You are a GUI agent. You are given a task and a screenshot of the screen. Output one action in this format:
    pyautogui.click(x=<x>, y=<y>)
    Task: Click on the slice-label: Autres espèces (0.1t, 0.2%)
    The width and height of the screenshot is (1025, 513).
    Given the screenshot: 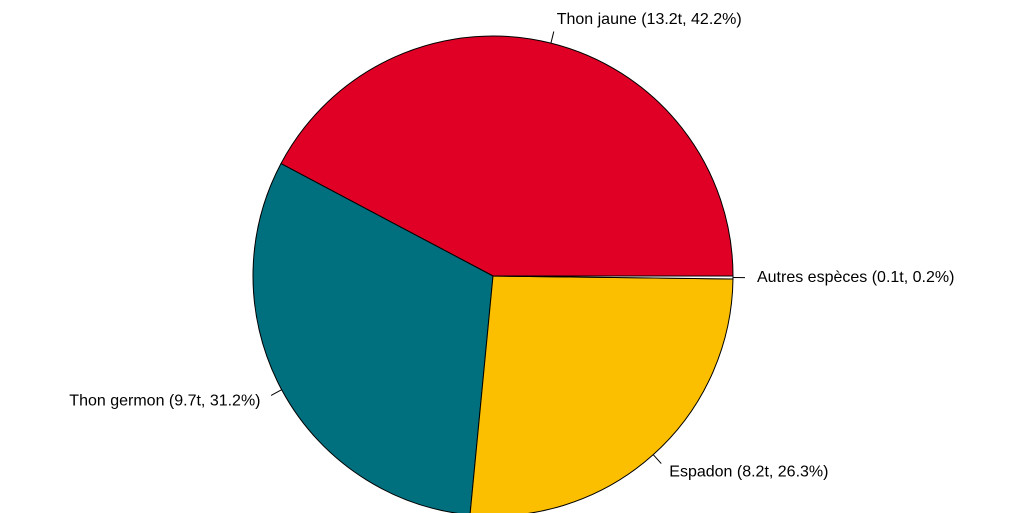 What is the action you would take?
    pyautogui.click(x=855, y=277)
    